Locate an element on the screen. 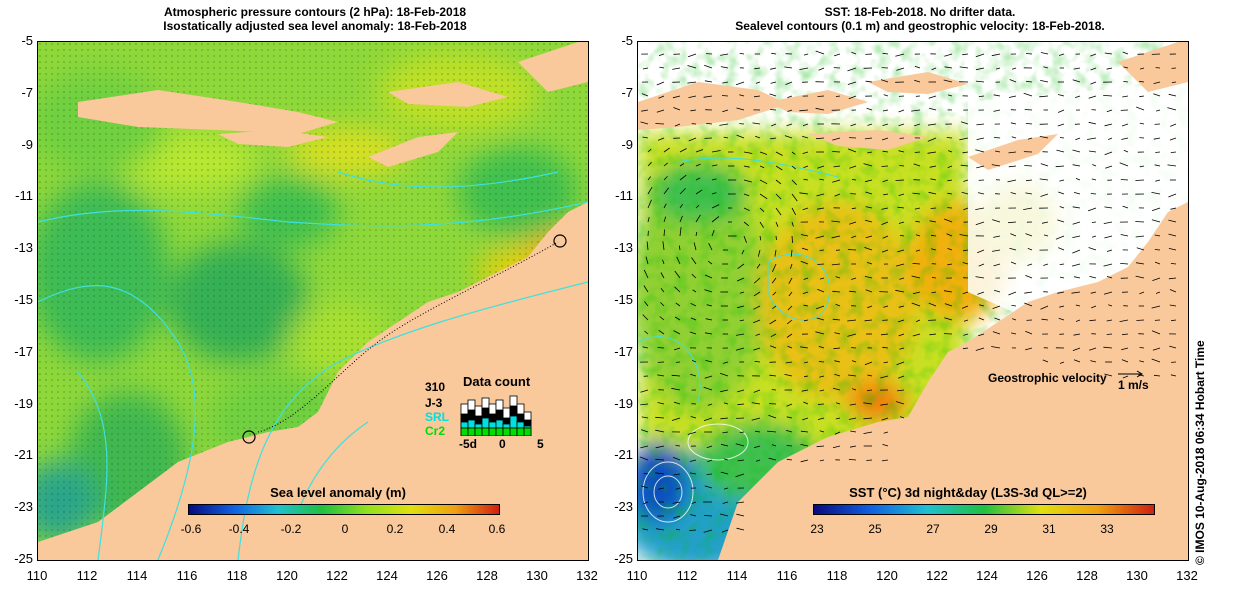  latitude-tick-label: -25 is located at coordinates (23, 558).